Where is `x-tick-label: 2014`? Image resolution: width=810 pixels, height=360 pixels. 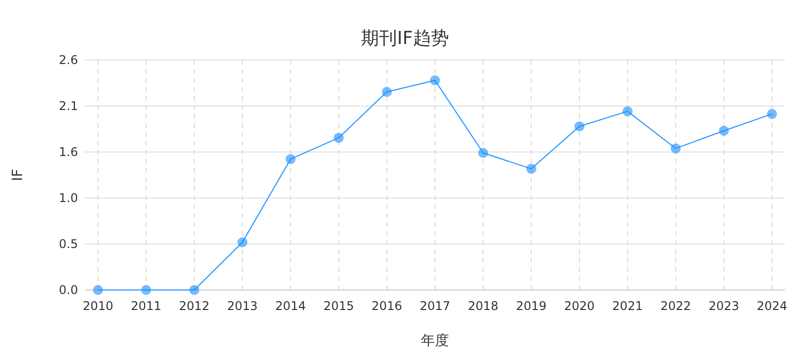
x-tick-label: 2014 is located at coordinates (290, 306).